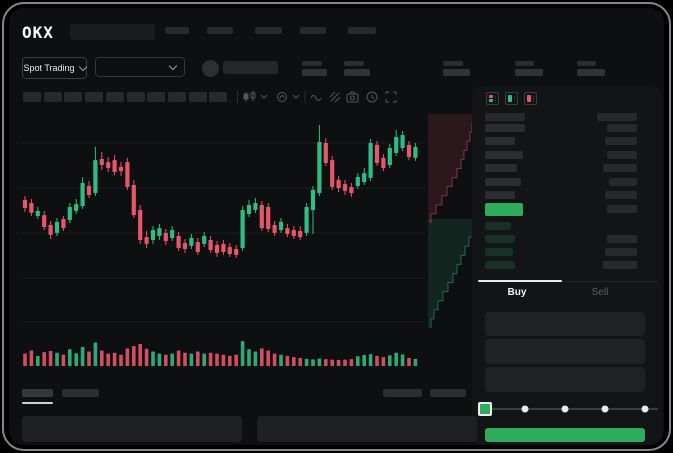  I want to click on market-type-selector: Spot Trading, so click(54, 68).